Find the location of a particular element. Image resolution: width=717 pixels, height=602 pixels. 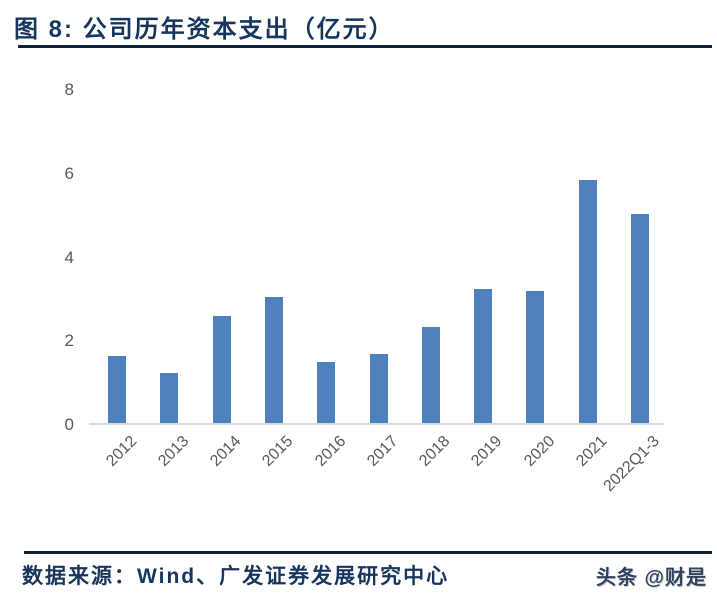

bar-2020 is located at coordinates (535, 357).